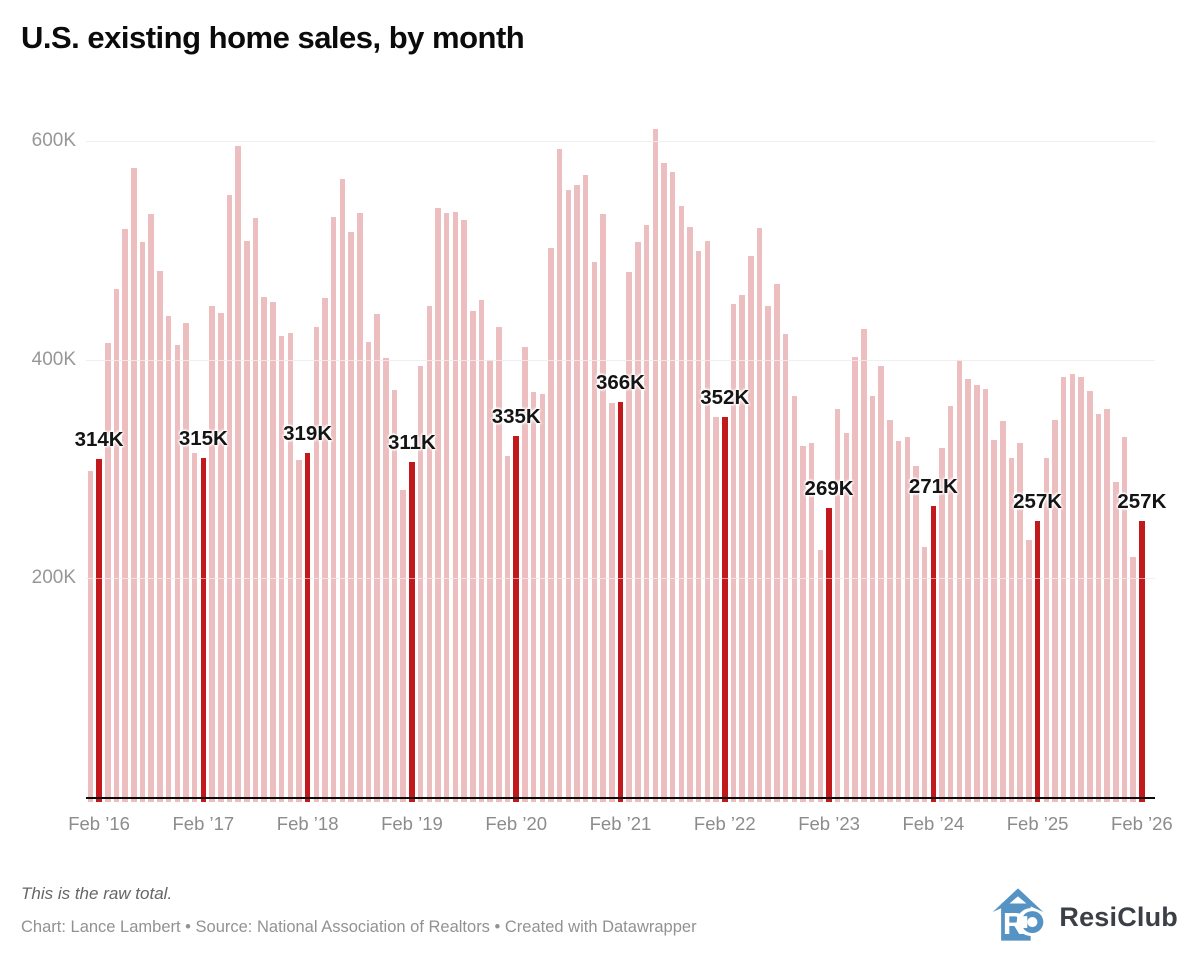 This screenshot has width=1200, height=966. Describe the element at coordinates (516, 416) in the screenshot. I see `bar-value-label: 335K` at that location.